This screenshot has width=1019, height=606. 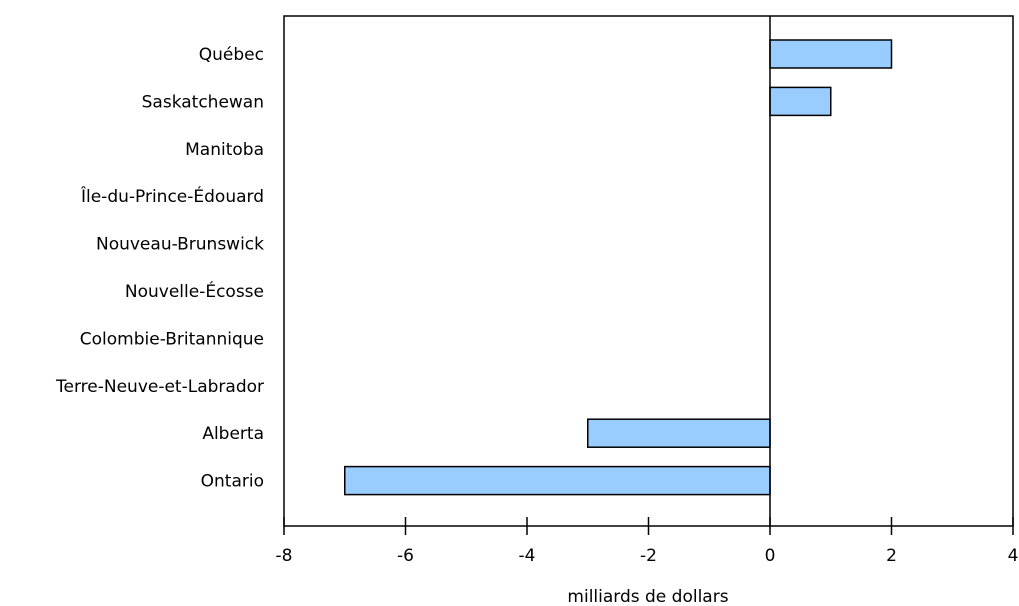 I want to click on category-label: Nouveau-Brunswick, so click(x=180, y=245).